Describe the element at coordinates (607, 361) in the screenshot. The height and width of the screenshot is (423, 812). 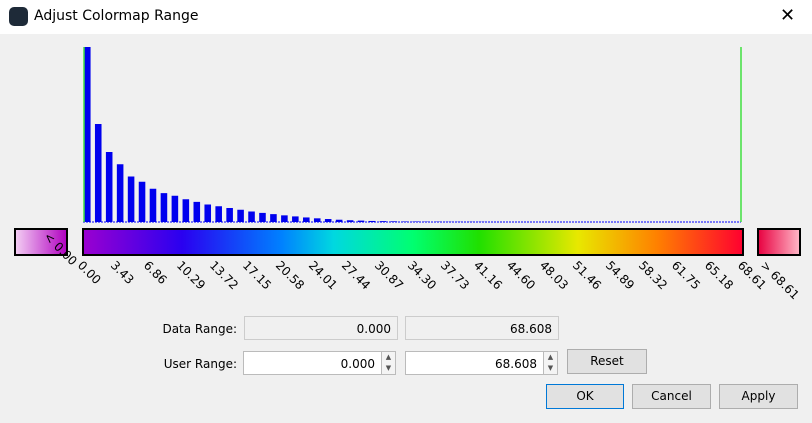
I see `reset-button: Reset` at that location.